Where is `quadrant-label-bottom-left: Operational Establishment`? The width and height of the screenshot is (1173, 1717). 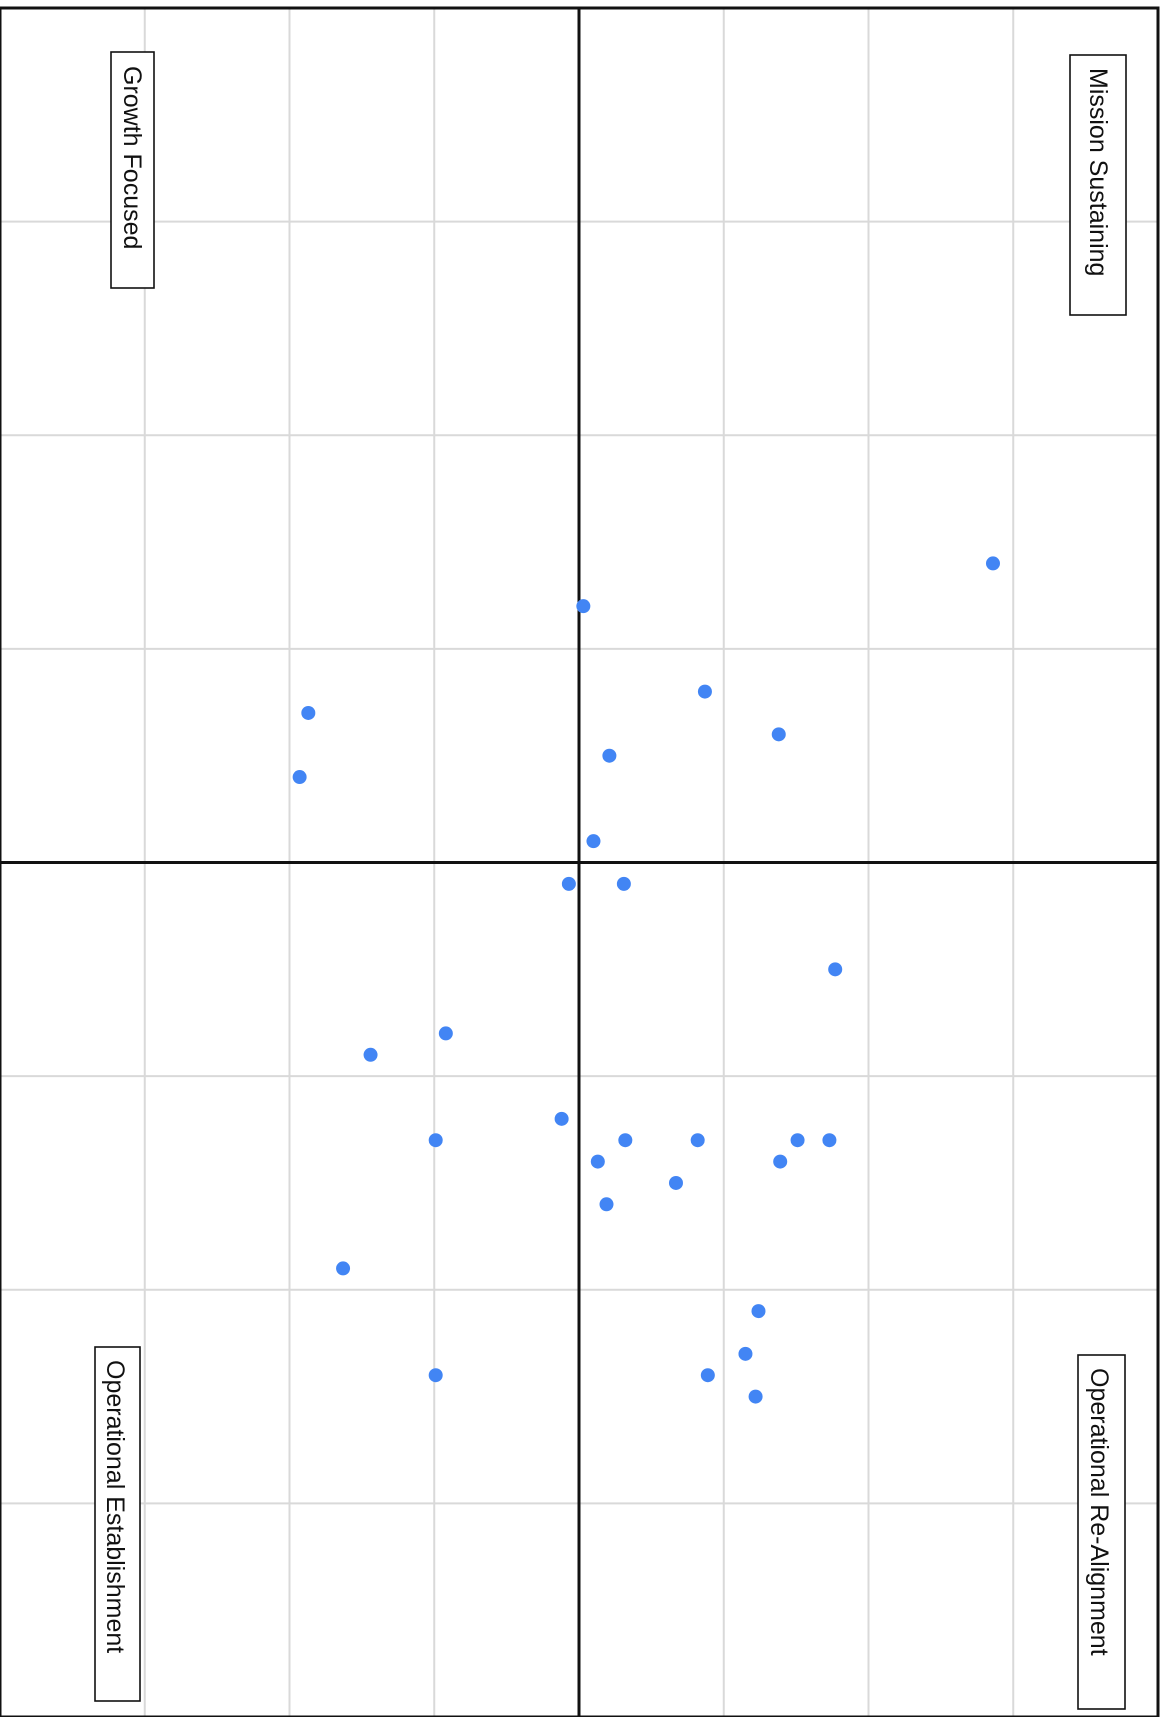 quadrant-label-bottom-left: Operational Establishment is located at coordinates (117, 1524).